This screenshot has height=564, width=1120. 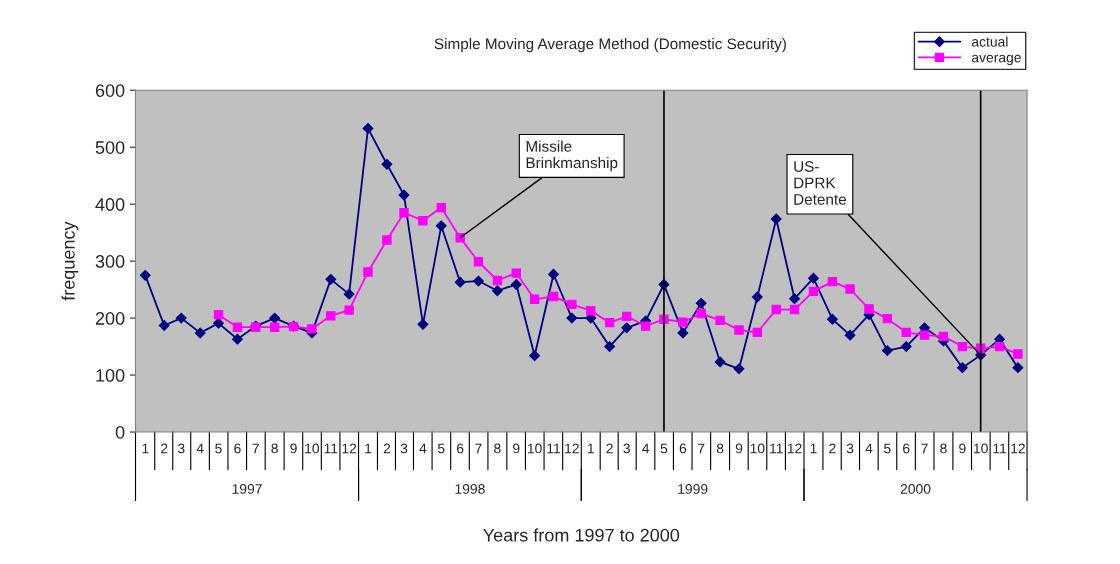 What do you see at coordinates (110, 204) in the screenshot?
I see `y-tick-label: 400` at bounding box center [110, 204].